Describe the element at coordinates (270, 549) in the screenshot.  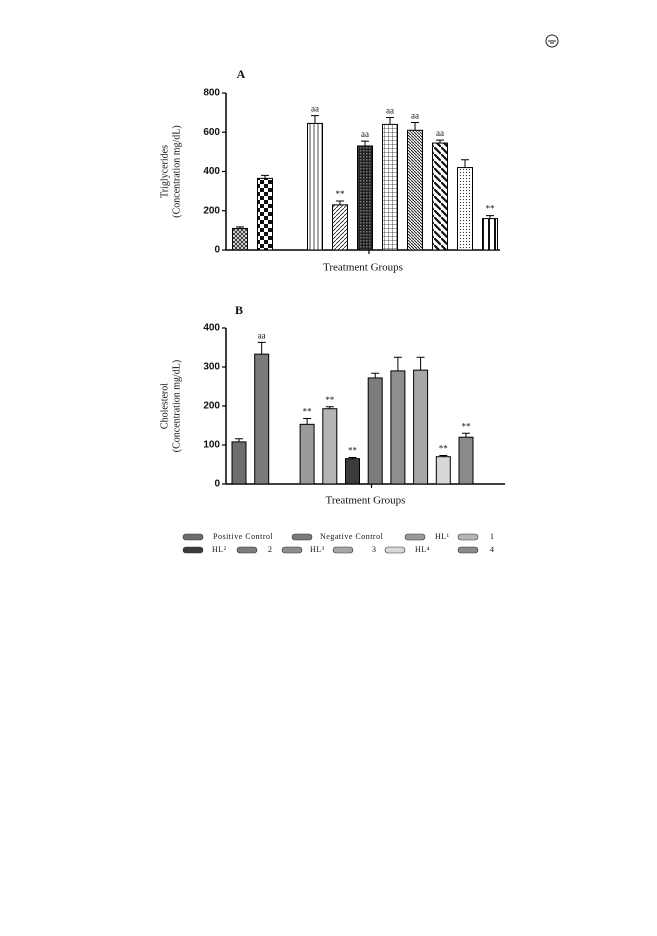
I see `legend-label: 2` at that location.